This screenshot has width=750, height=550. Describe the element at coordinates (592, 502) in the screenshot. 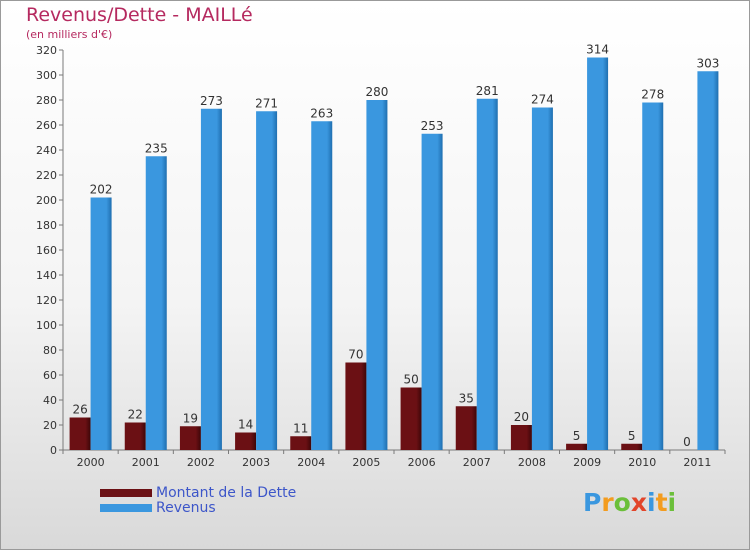

I see `logo-letter: P` at that location.